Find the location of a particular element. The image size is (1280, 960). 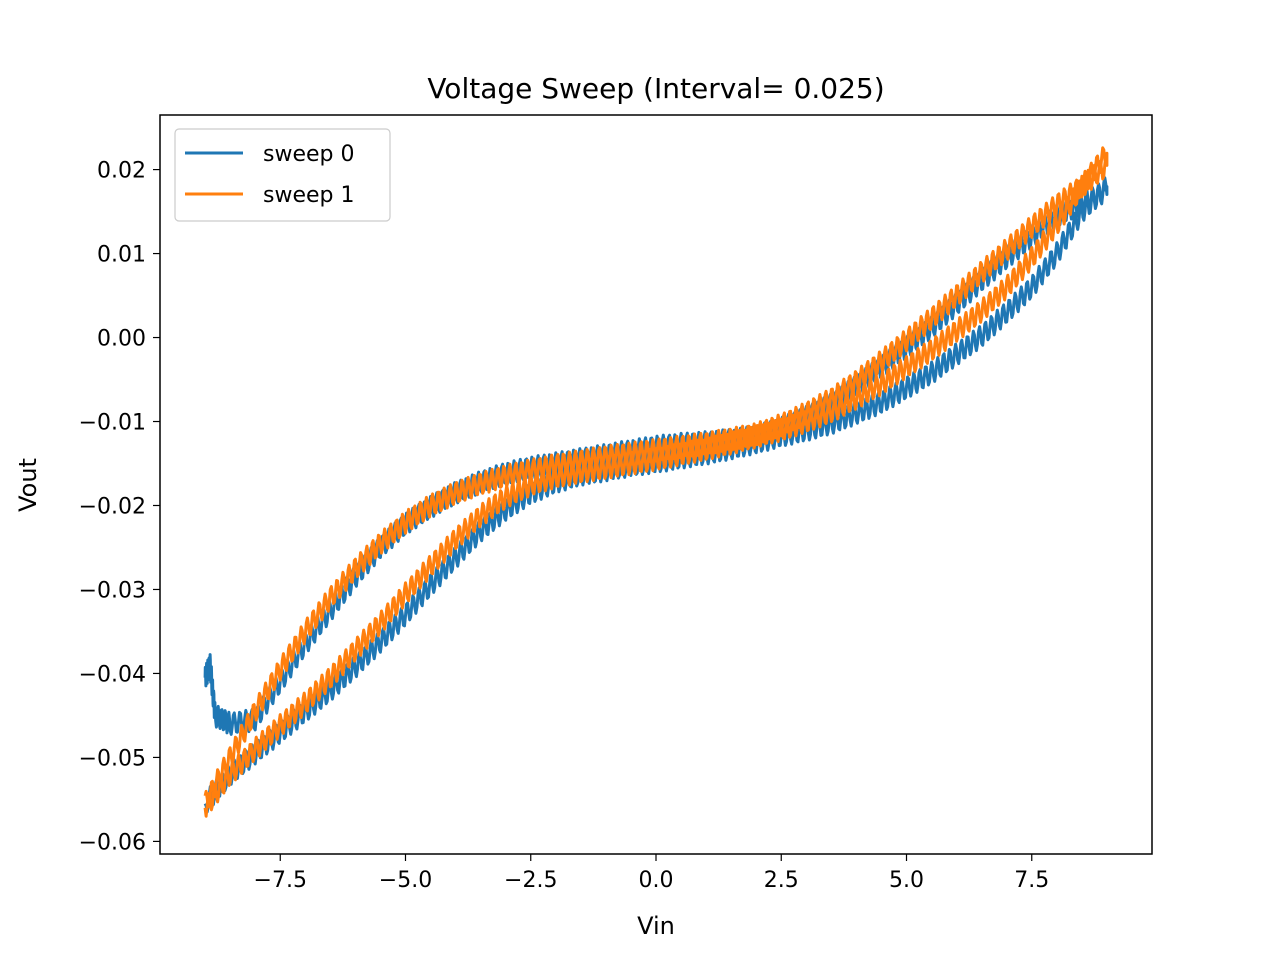

x-axis-label: Vin is located at coordinates (656, 926).